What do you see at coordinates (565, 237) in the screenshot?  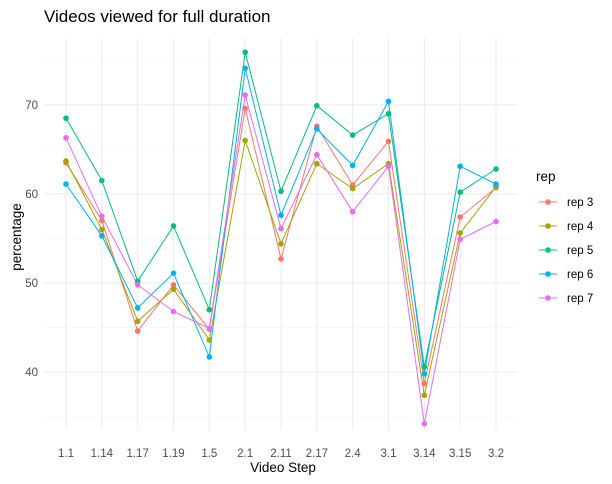 I see `legend: rep rep 3 rep 4 rep 5 rep 6 rep 7` at bounding box center [565, 237].